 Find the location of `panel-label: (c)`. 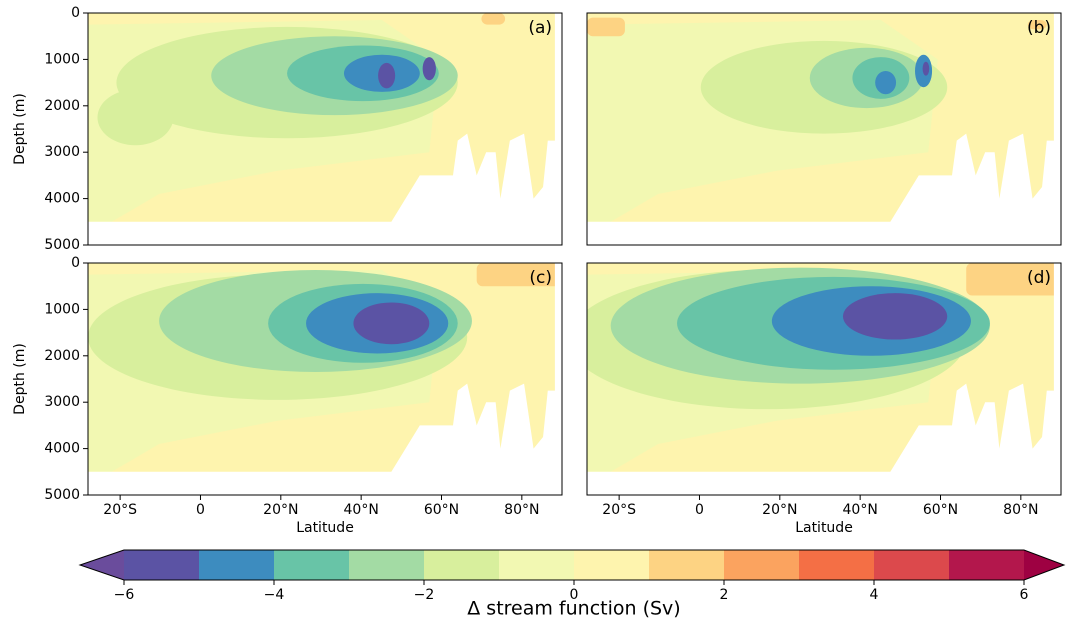

panel-label: (c) is located at coordinates (540, 278).